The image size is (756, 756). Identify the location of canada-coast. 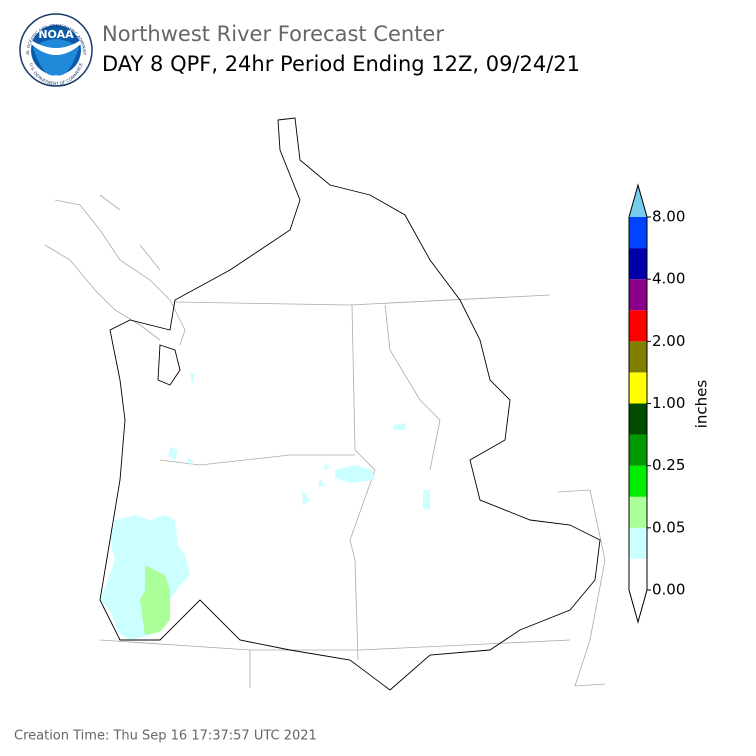
(115, 270).